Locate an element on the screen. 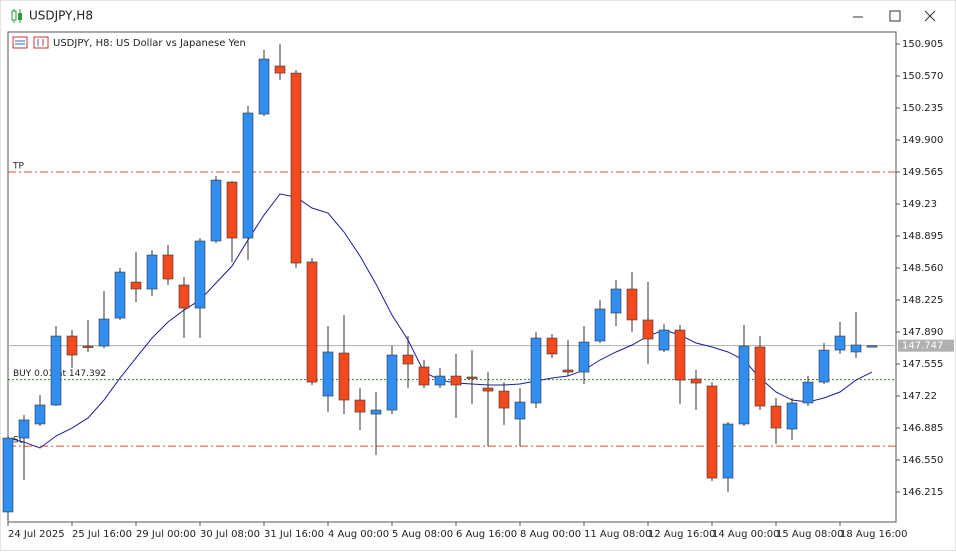 This screenshot has width=956, height=555. x-tick-label: 29 Jul 00:00 is located at coordinates (166, 534).